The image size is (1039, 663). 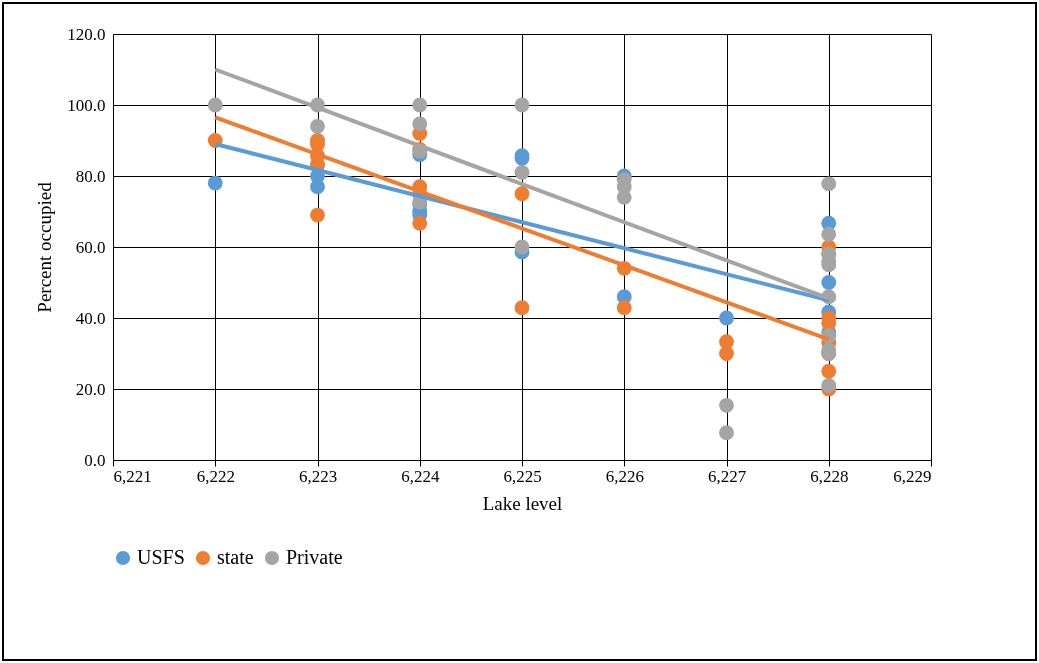 What do you see at coordinates (90, 389) in the screenshot?
I see `y-tick-label: 20.0` at bounding box center [90, 389].